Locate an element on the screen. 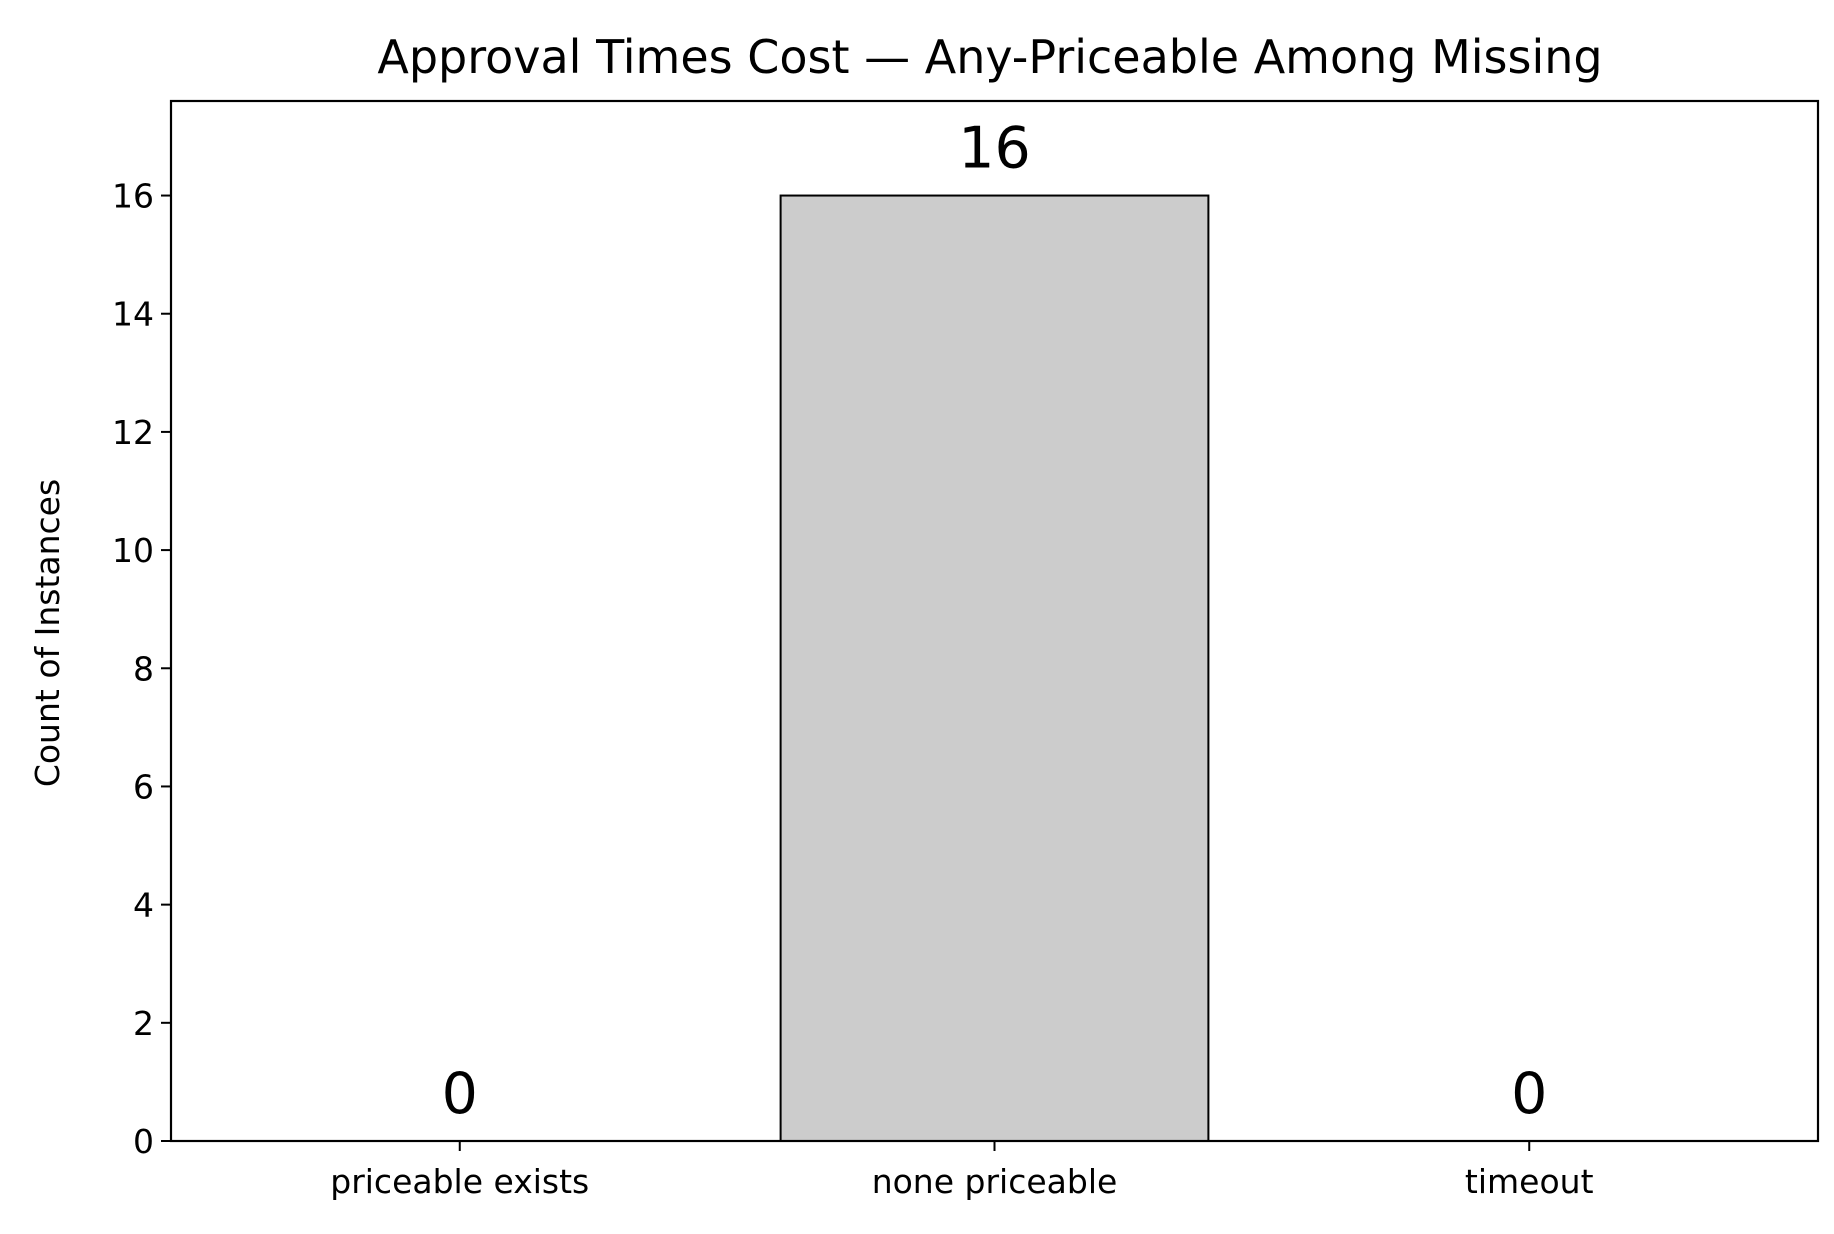 The width and height of the screenshot is (1834, 1234). y-tick-label: 0 is located at coordinates (143, 1141).